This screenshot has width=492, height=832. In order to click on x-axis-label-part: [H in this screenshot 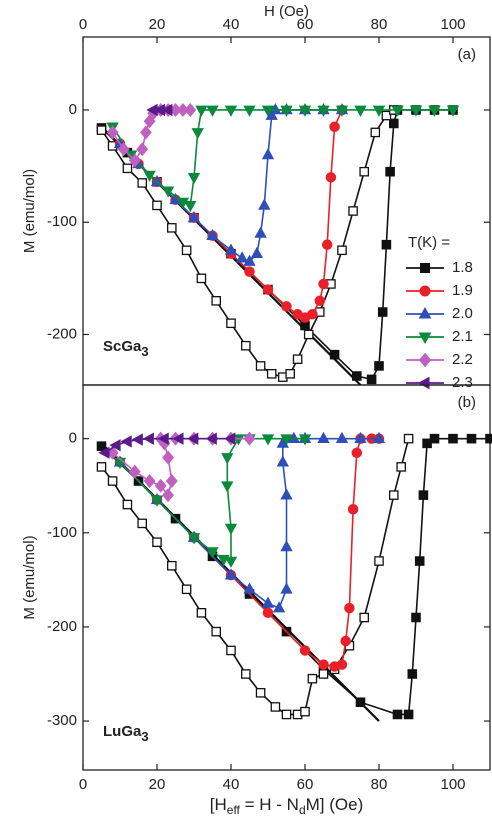, I will do `click(218, 804)`.